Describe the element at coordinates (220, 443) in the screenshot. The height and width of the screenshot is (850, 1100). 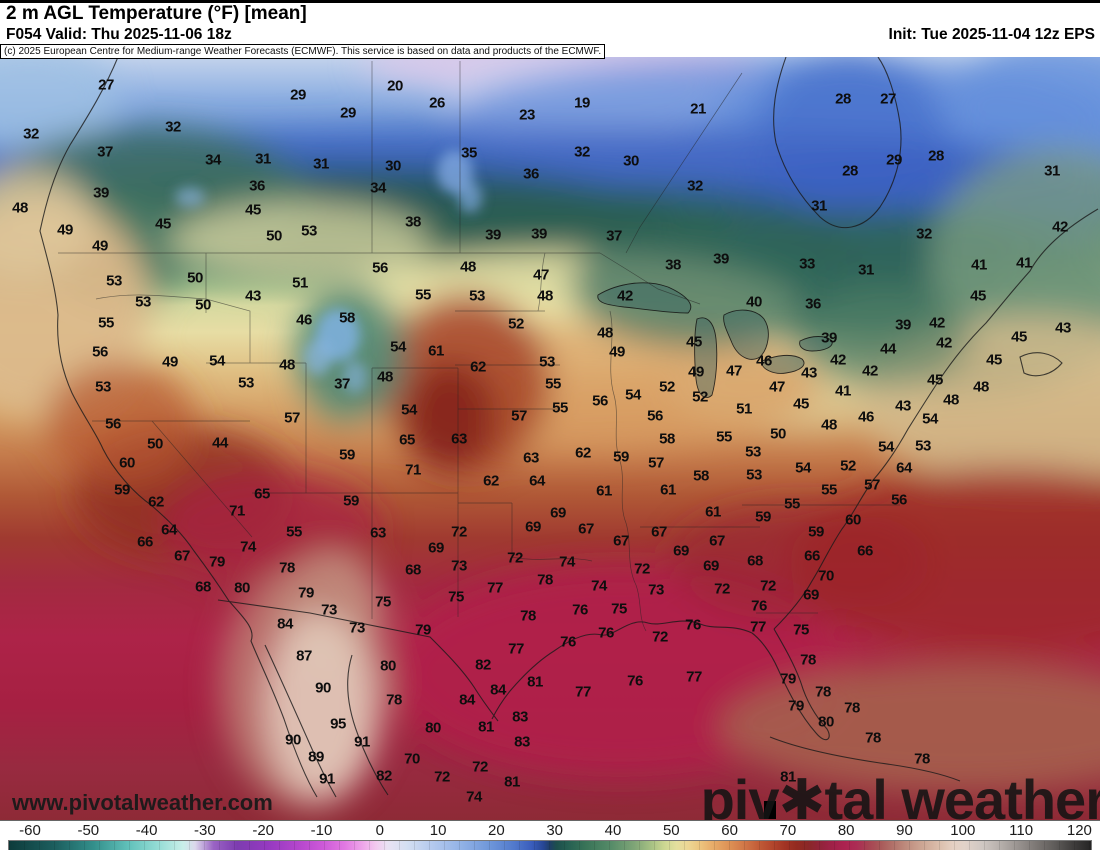
I see `temp-label: 44` at that location.